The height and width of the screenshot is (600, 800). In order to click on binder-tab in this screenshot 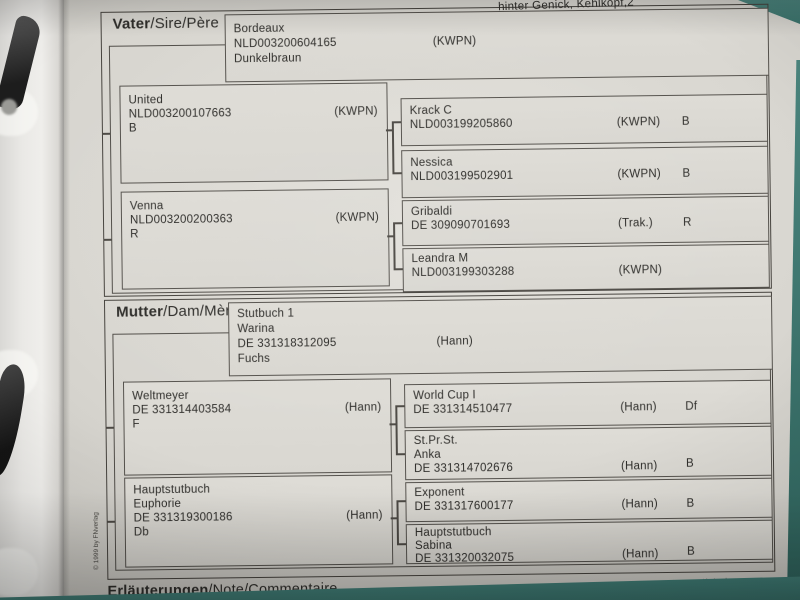, I will do `click(19, 572)`.